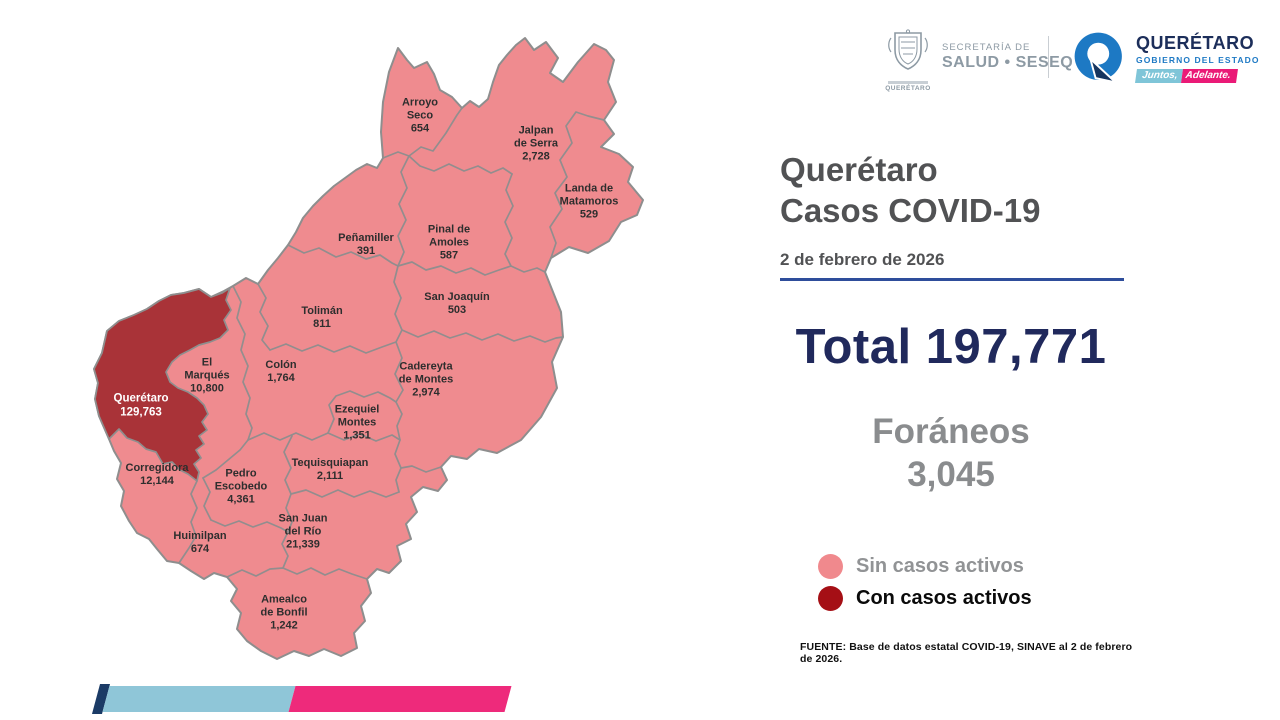  I want to click on foraneos-block: Foráneos 3,045, so click(951, 453).